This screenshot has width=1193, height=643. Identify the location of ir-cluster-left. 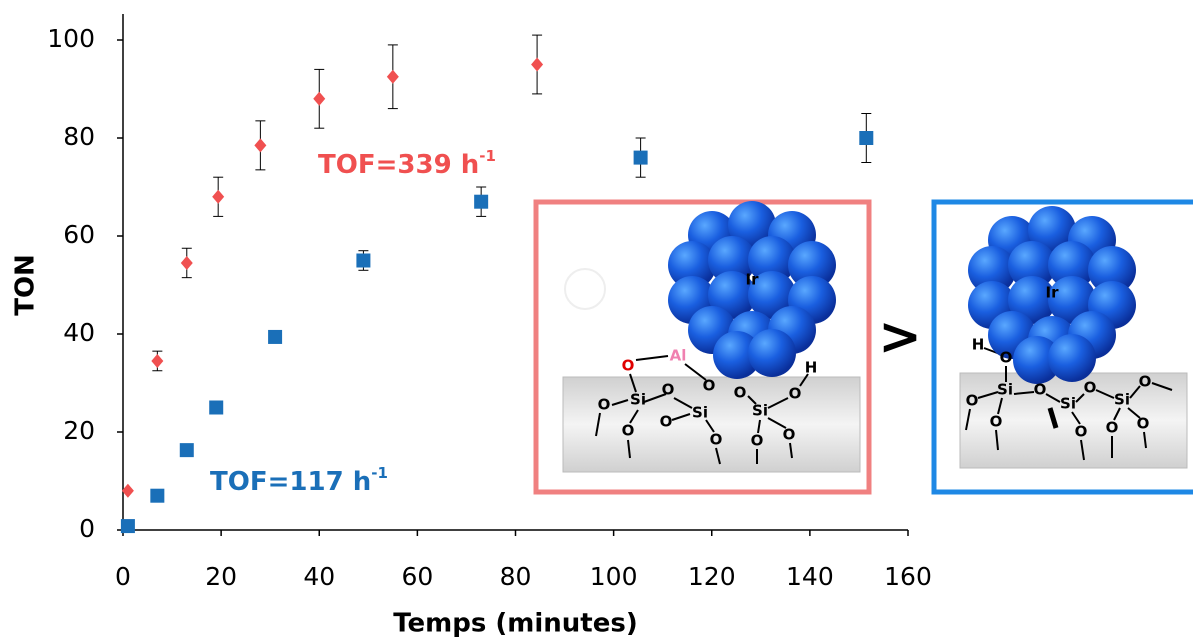
(752, 290).